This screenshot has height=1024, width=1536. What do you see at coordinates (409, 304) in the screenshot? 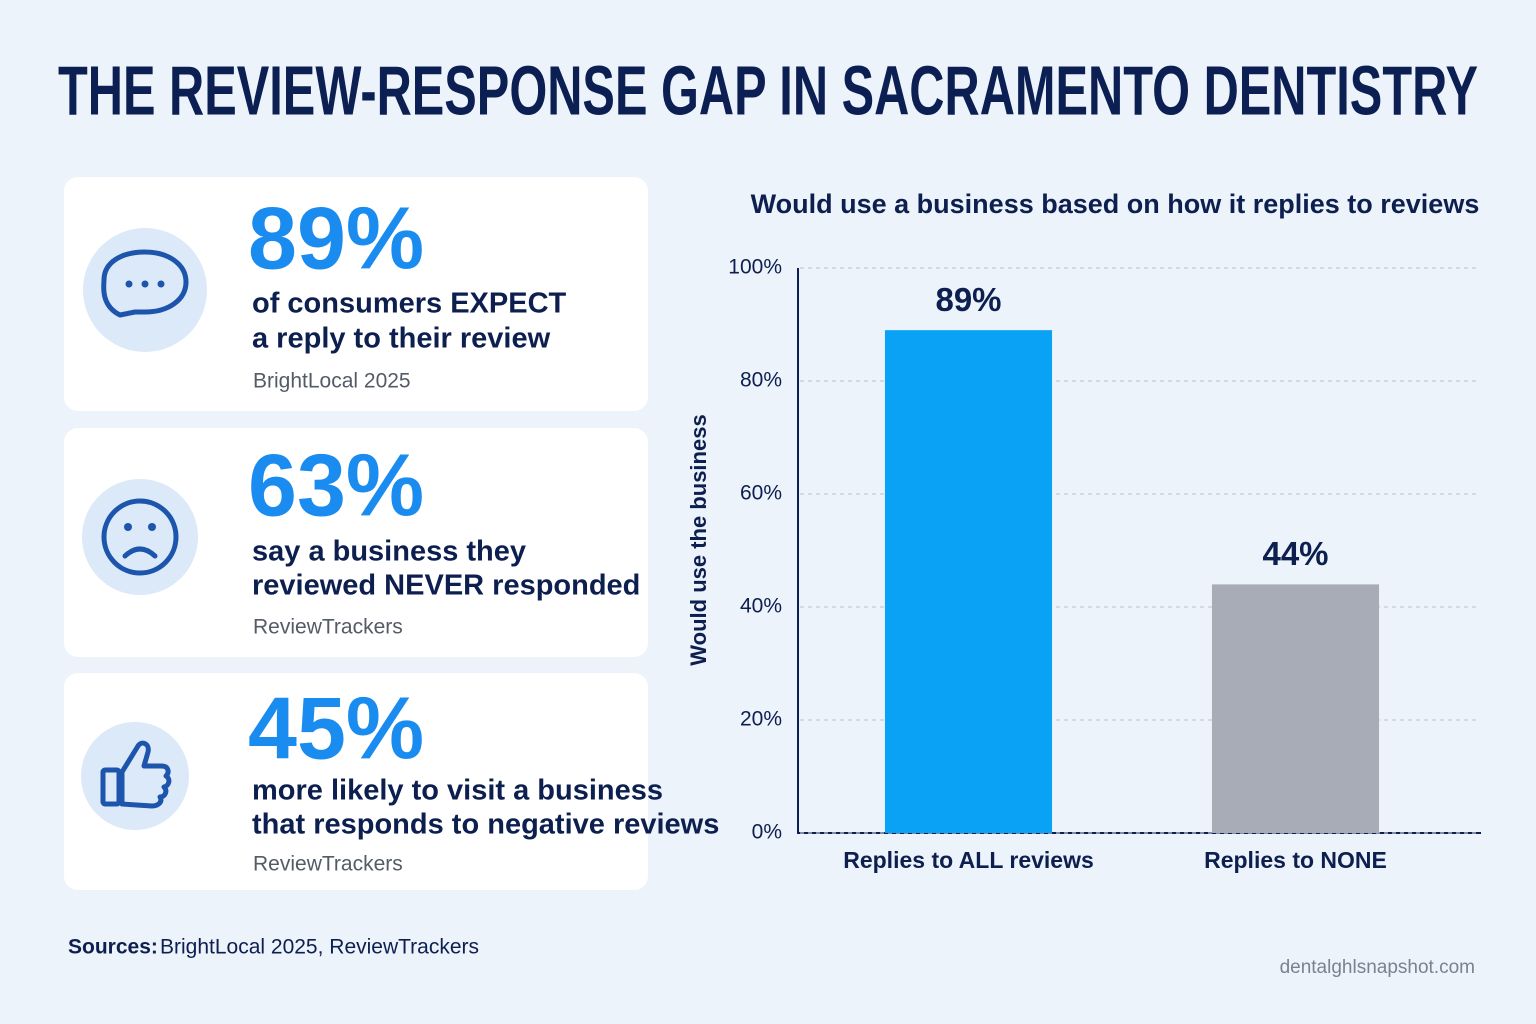
I see `stat-text: of consumers EXPECT` at bounding box center [409, 304].